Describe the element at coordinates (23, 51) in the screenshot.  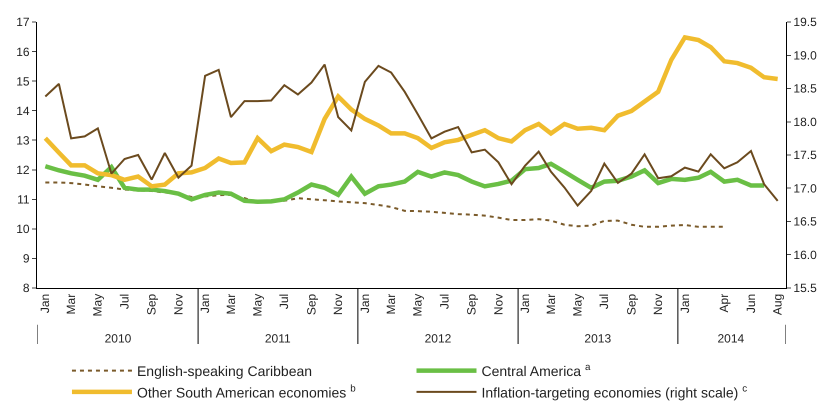
I see `y-tick-label: 16` at that location.